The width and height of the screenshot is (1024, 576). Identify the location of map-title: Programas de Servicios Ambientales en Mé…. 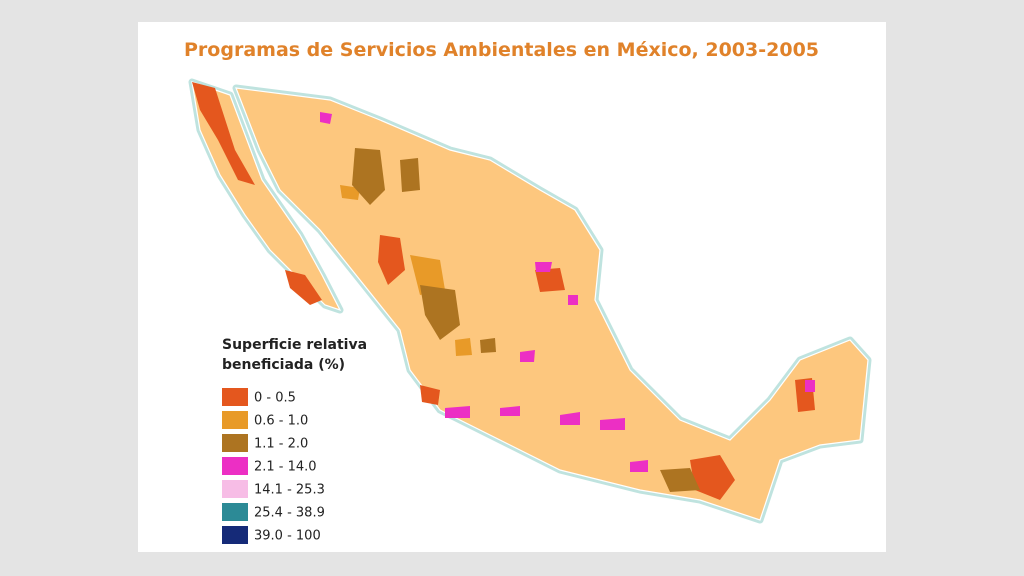
(501, 50).